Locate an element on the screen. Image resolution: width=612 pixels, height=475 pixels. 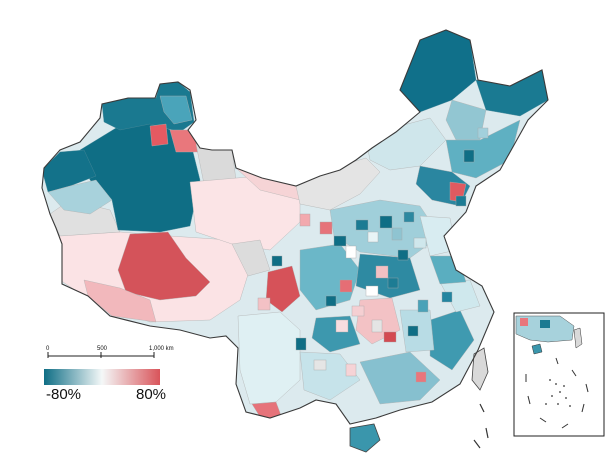
region-taiwan is located at coordinates (480, 369).